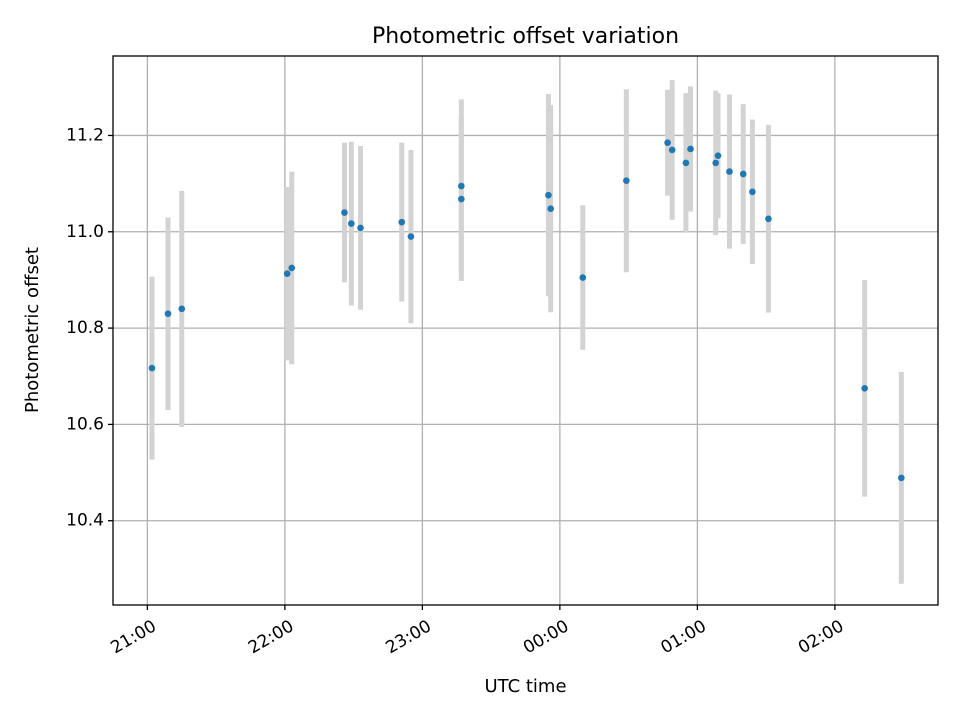 Image resolution: width=960 pixels, height=720 pixels. What do you see at coordinates (85, 424) in the screenshot?
I see `y-tick-label: 10.6` at bounding box center [85, 424].